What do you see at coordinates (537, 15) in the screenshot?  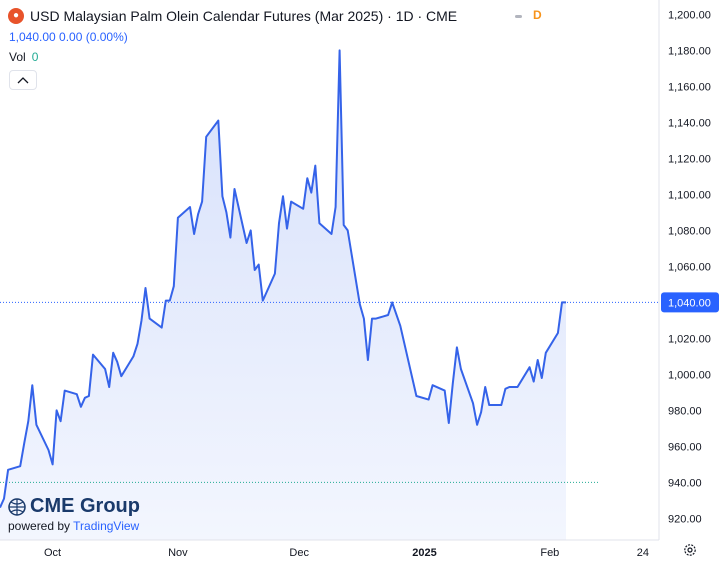 I see `delayed-badge: D` at bounding box center [537, 15].